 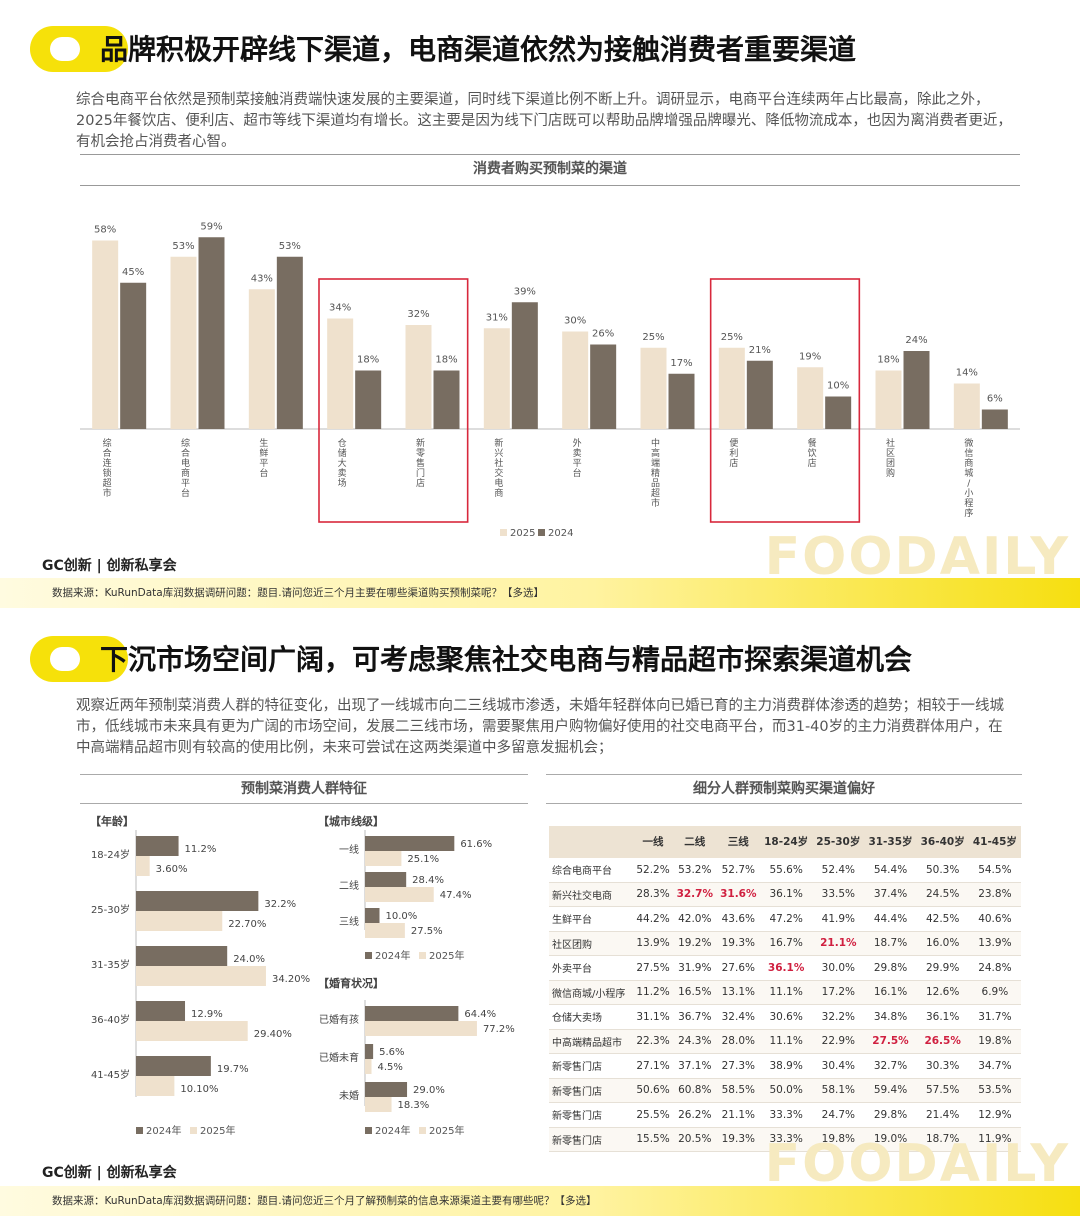 What do you see at coordinates (393, 400) in the screenshot?
I see `highlight-box` at bounding box center [393, 400].